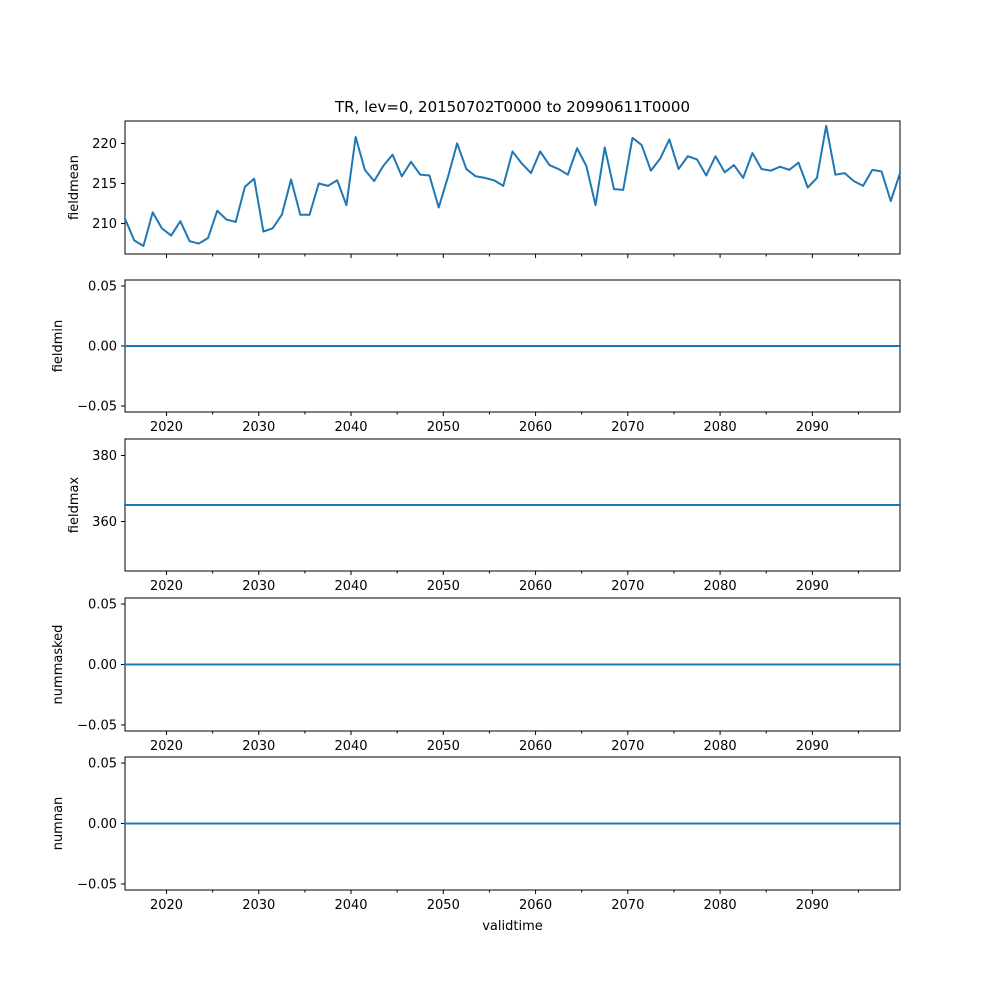 This screenshot has width=1000, height=1000. What do you see at coordinates (58, 346) in the screenshot?
I see `y-axis-label: fieldmin` at bounding box center [58, 346].